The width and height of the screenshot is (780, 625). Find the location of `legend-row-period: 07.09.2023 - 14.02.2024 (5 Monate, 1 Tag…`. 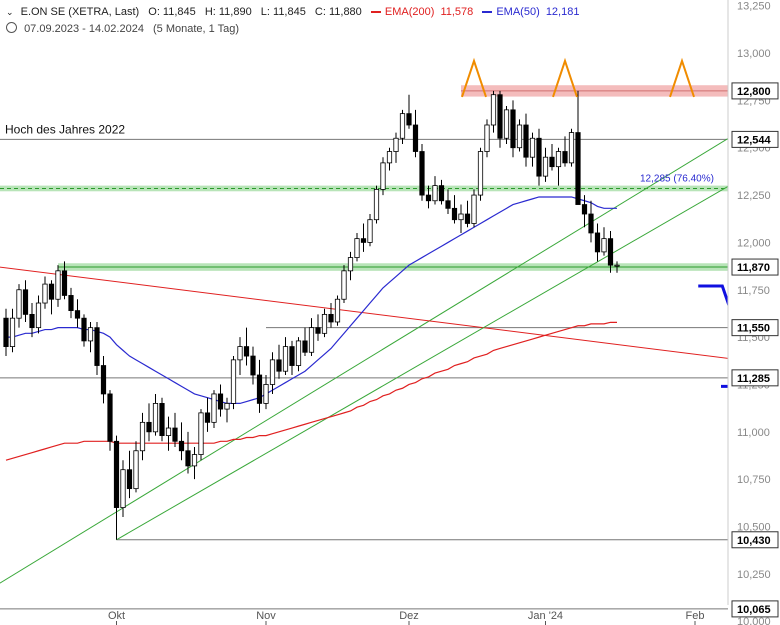

legend-row-period: 07.09.2023 - 14.02.2024 (5 Monate, 1 Tag… is located at coordinates (122, 28).